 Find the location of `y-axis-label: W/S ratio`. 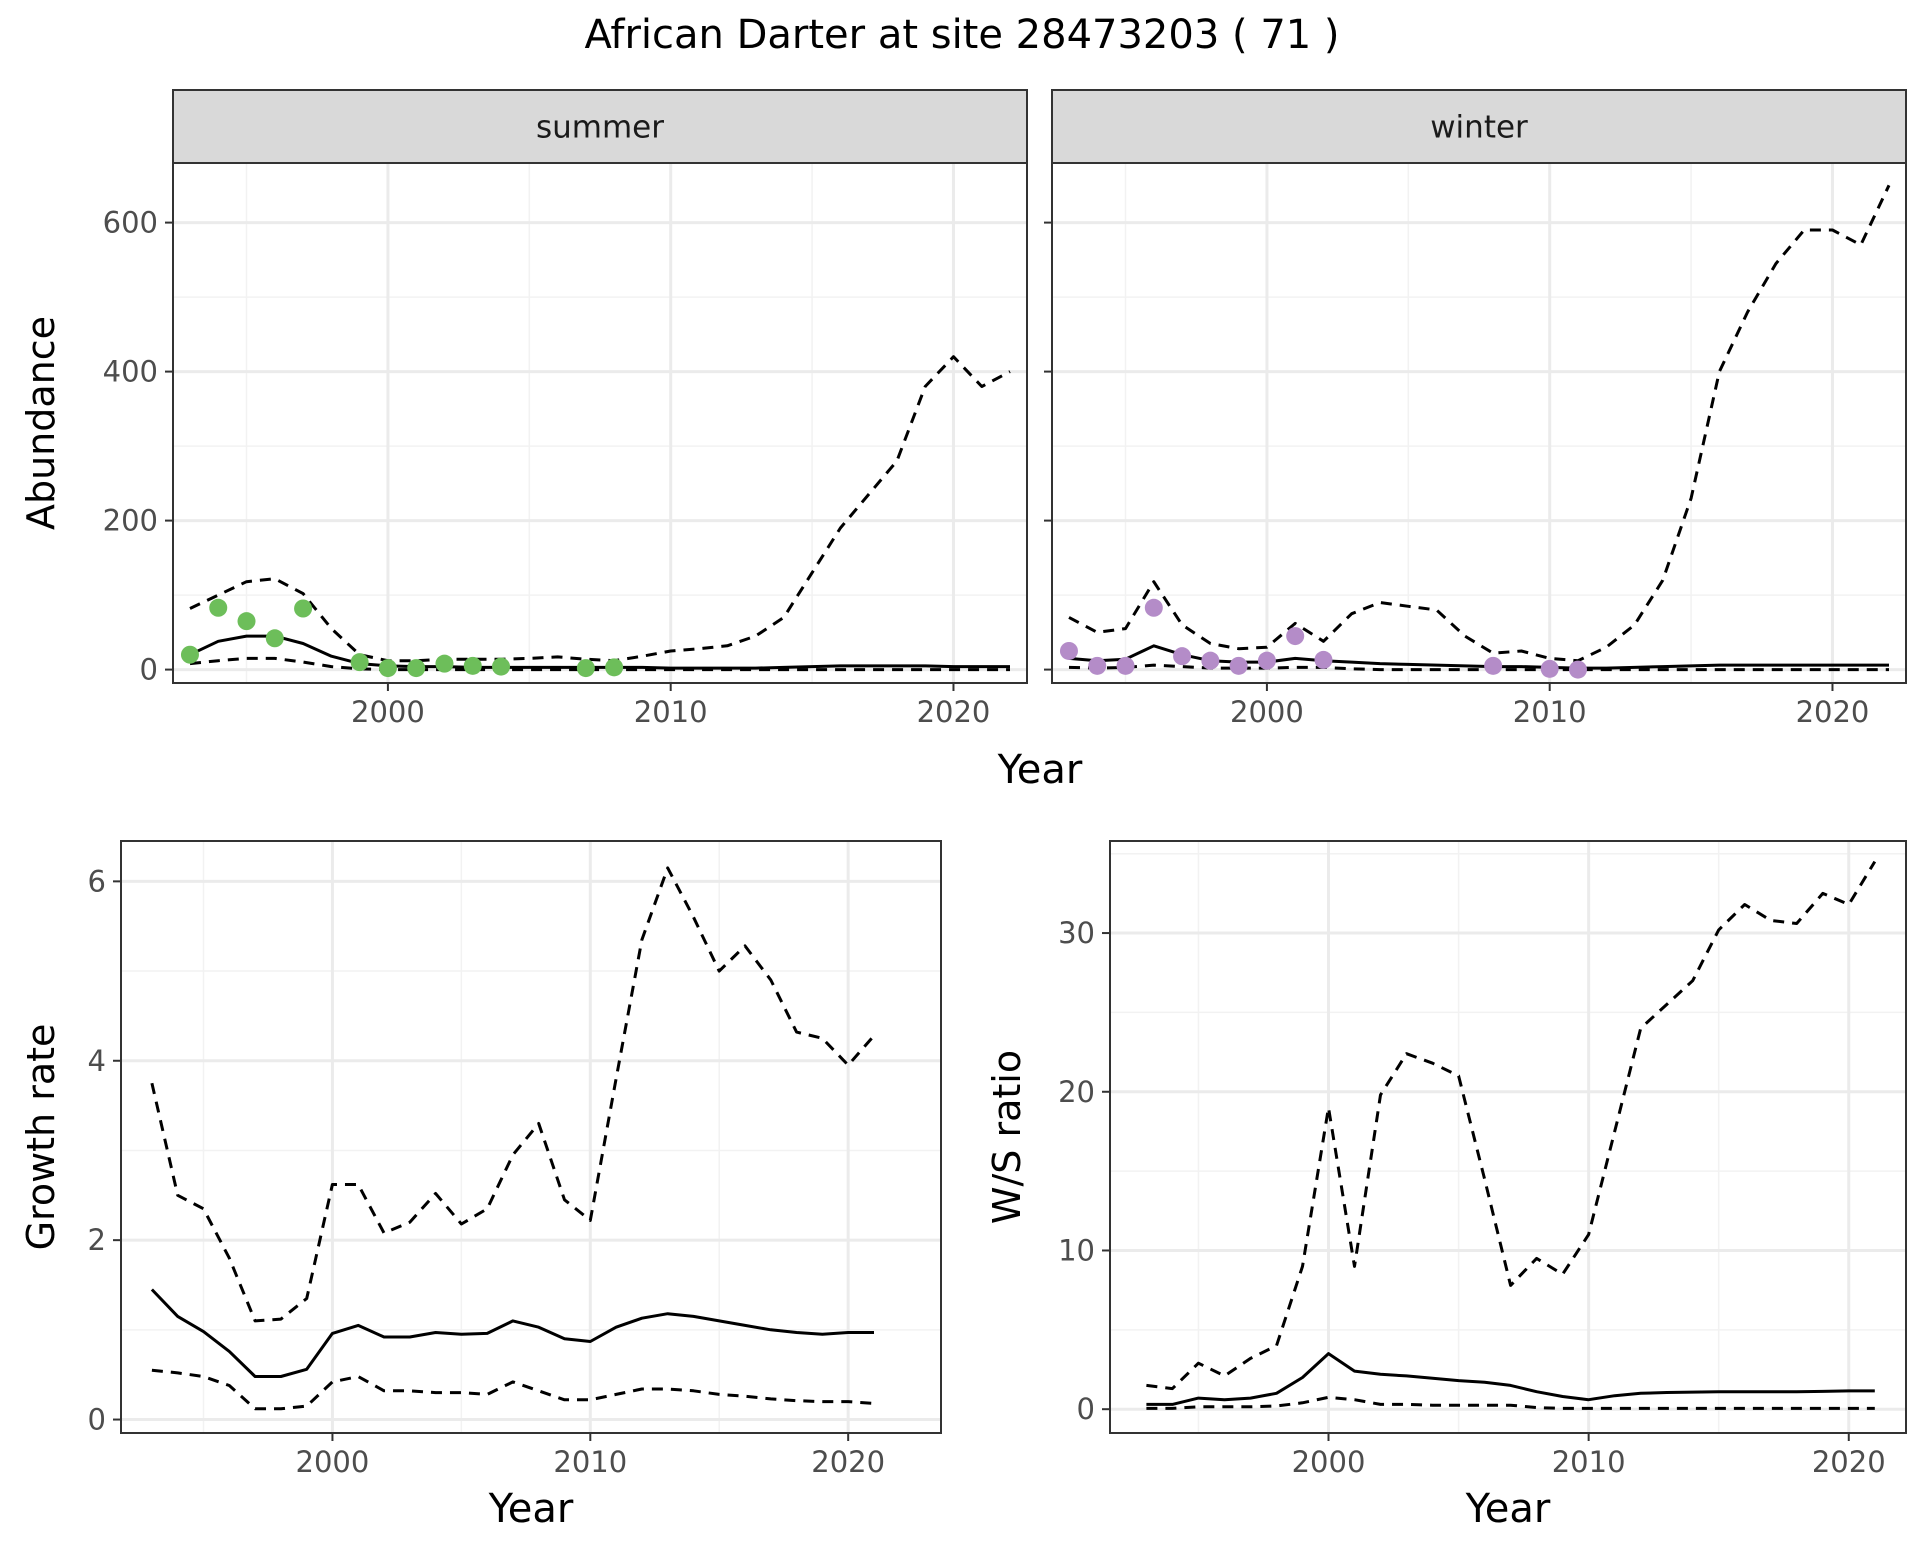

y-axis-label: W/S ratio is located at coordinates (1007, 1137).